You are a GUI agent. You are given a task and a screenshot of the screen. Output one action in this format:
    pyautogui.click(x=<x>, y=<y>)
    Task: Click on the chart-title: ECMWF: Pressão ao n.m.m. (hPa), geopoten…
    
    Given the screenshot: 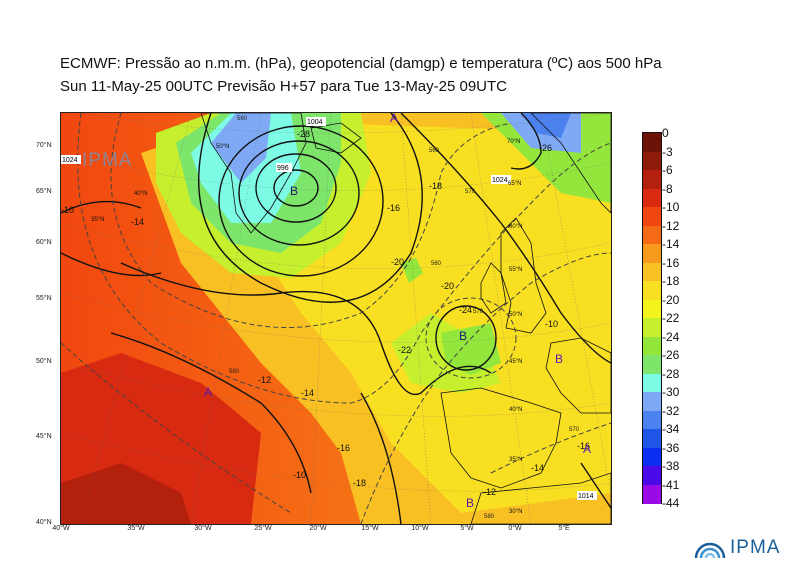 What is the action you would take?
    pyautogui.click(x=361, y=63)
    